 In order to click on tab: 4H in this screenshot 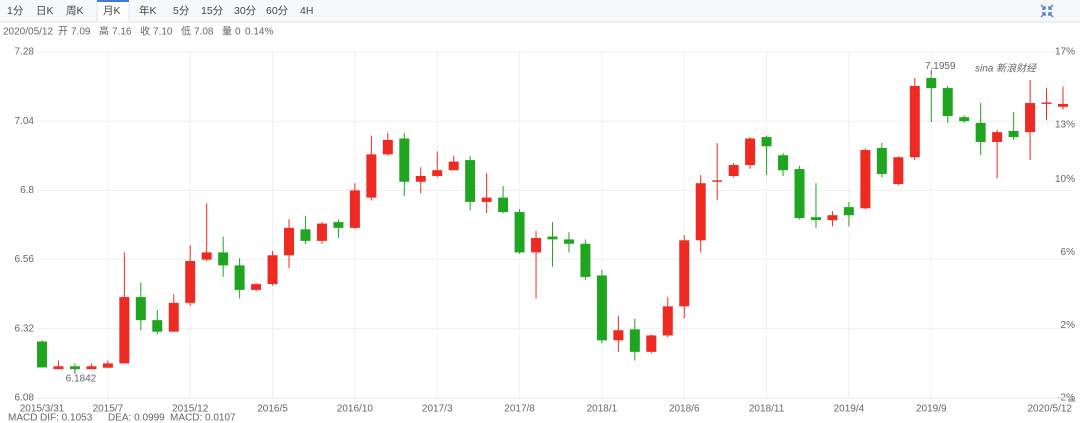, I will do `click(306, 11)`.